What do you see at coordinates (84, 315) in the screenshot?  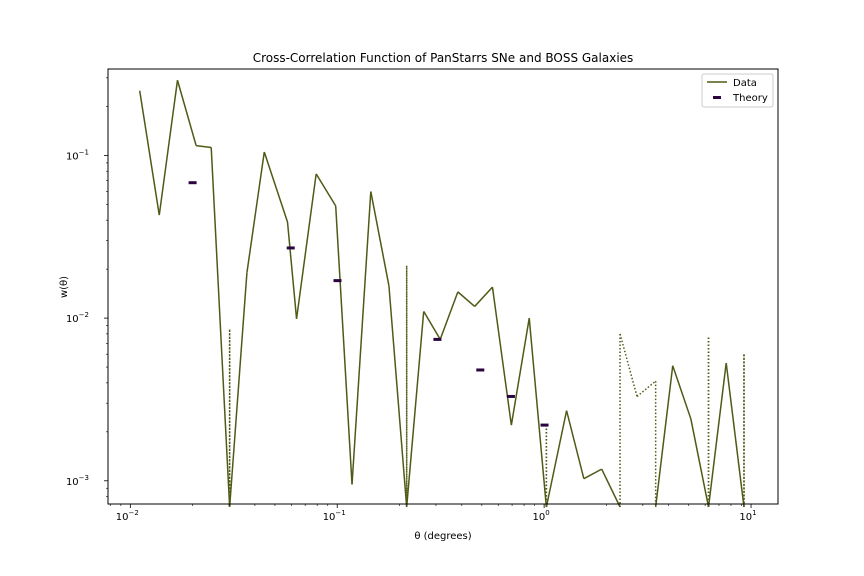 I see `y-tick-exponent: −2` at bounding box center [84, 315].